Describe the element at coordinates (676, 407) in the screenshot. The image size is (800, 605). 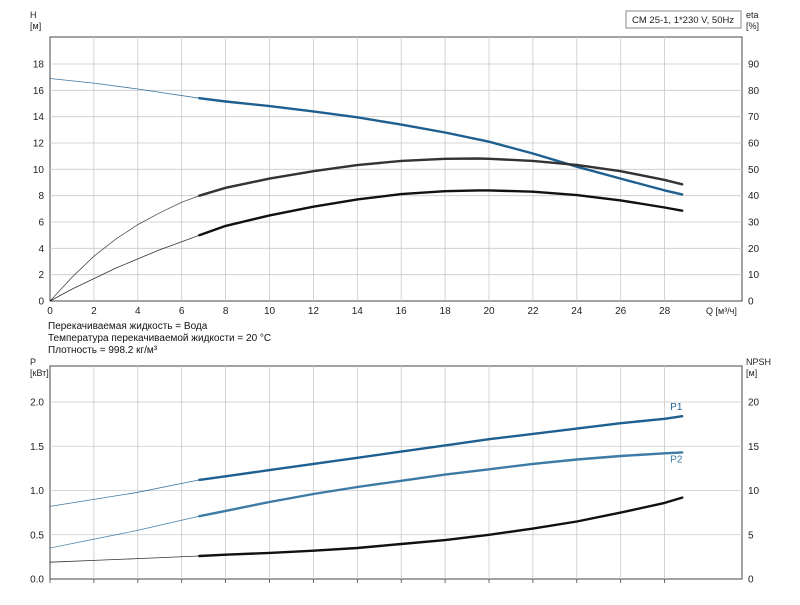
I see `series-label-p1: P1` at that location.